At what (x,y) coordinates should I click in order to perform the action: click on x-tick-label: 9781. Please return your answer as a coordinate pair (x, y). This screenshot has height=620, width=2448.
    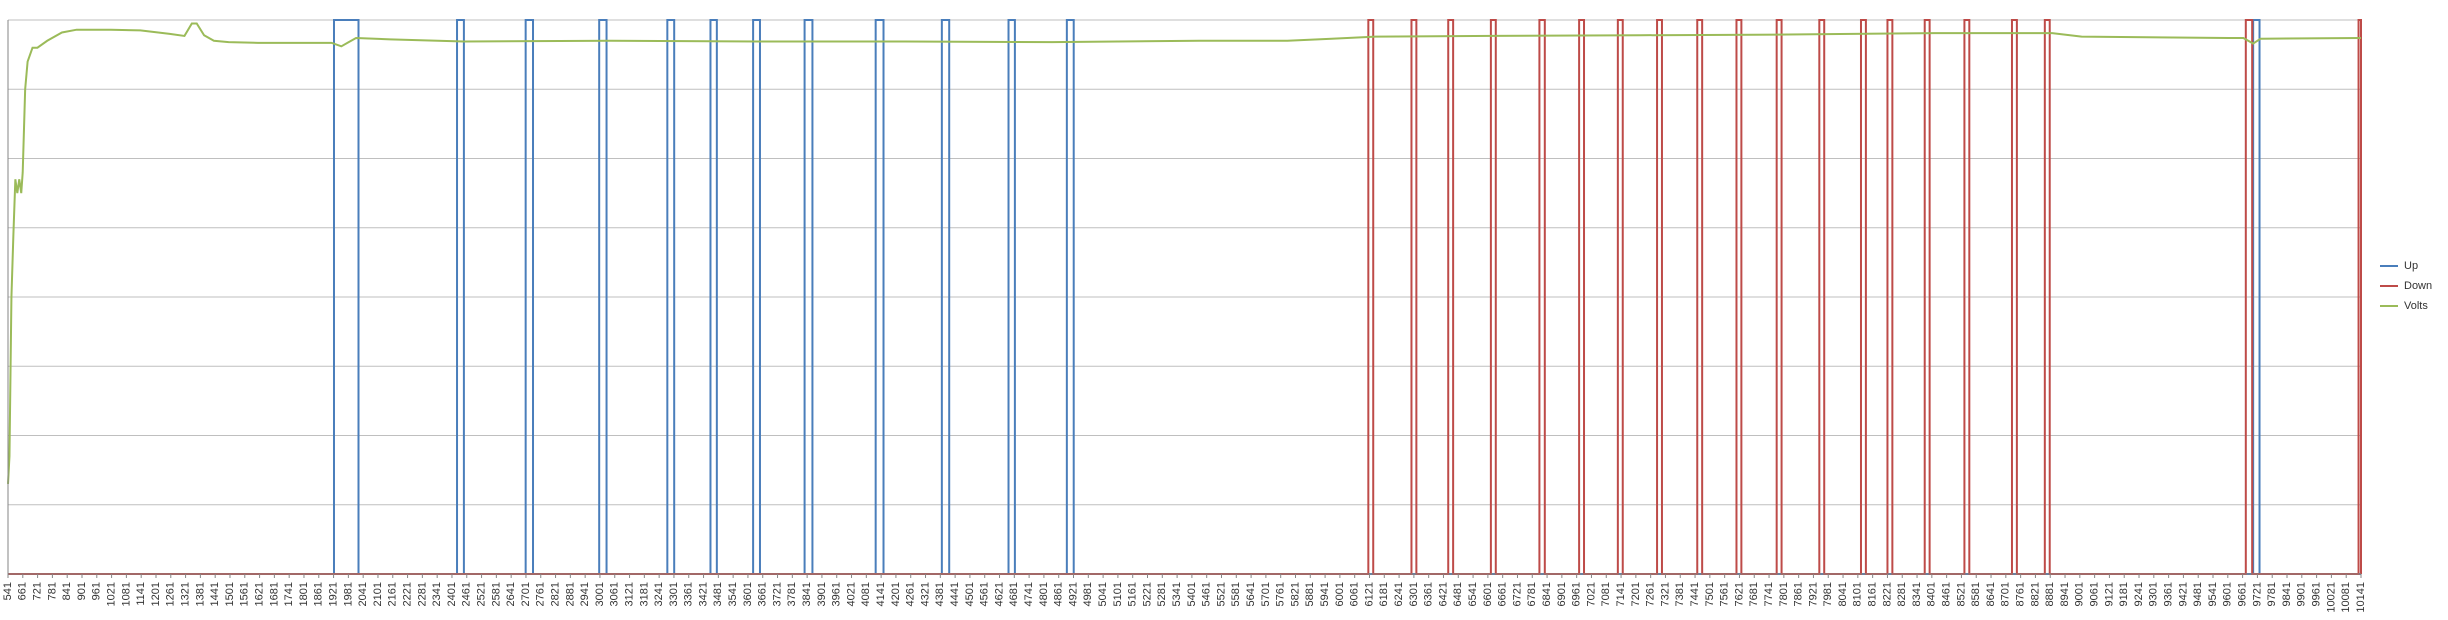
    Looking at the image, I should click on (2272, 594).